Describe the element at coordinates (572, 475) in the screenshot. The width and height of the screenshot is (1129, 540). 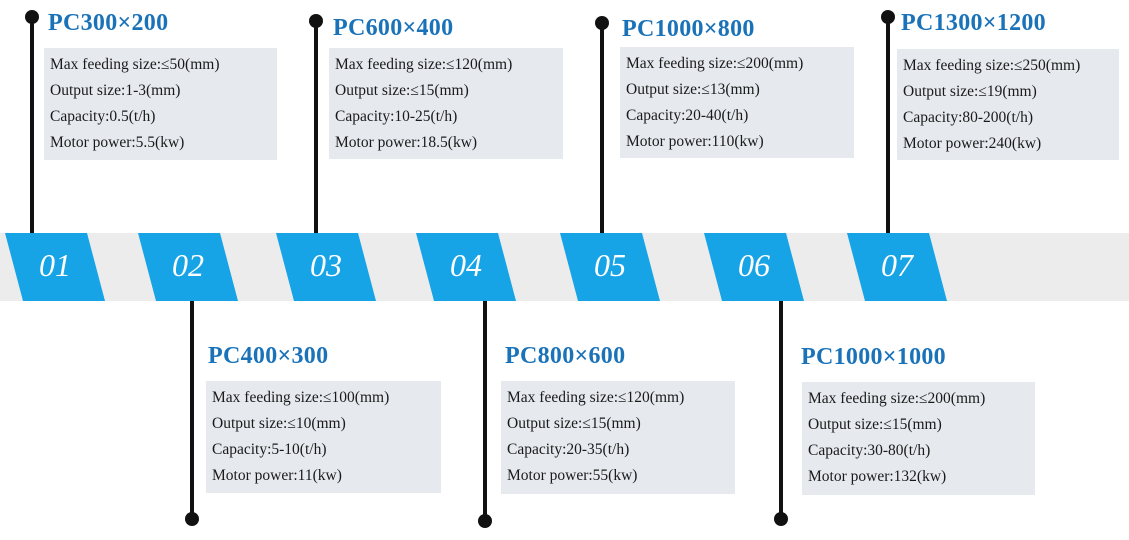
I see `spec-motor-power: Motor power:55(kw)` at that location.